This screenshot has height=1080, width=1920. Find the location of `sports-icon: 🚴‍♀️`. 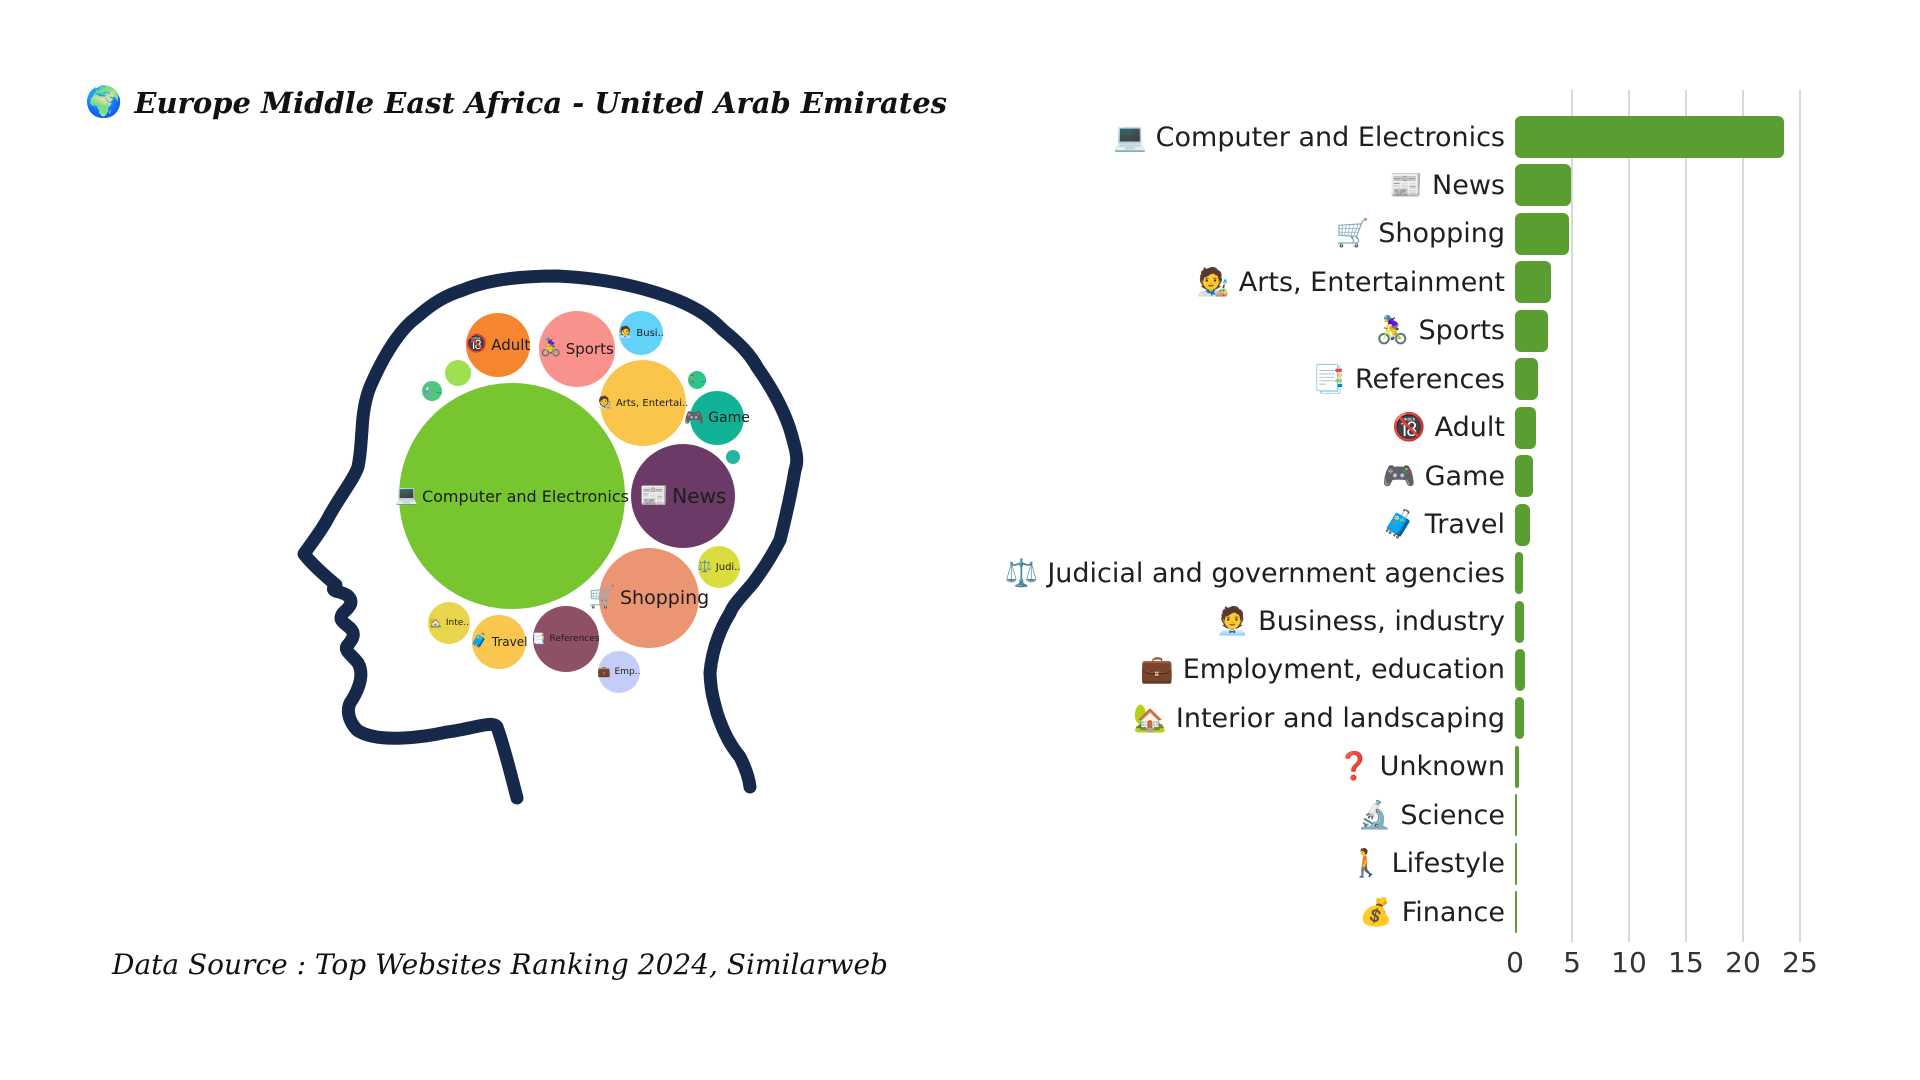

sports-icon: 🚴‍♀️ is located at coordinates (1392, 331).